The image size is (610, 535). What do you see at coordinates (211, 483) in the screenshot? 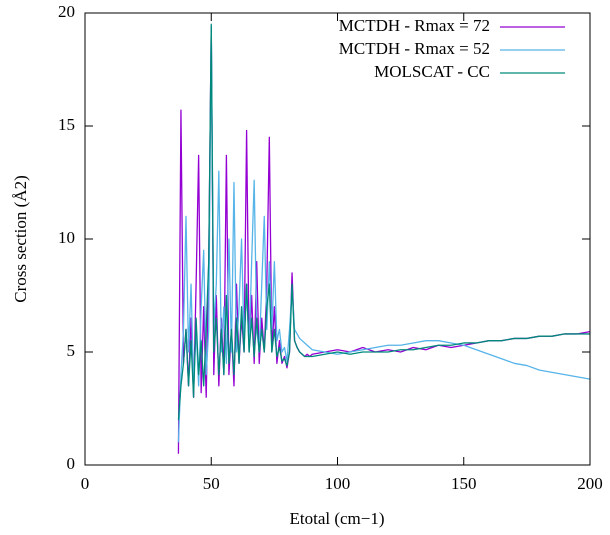
I see `x-tick-label: 50` at bounding box center [211, 483].